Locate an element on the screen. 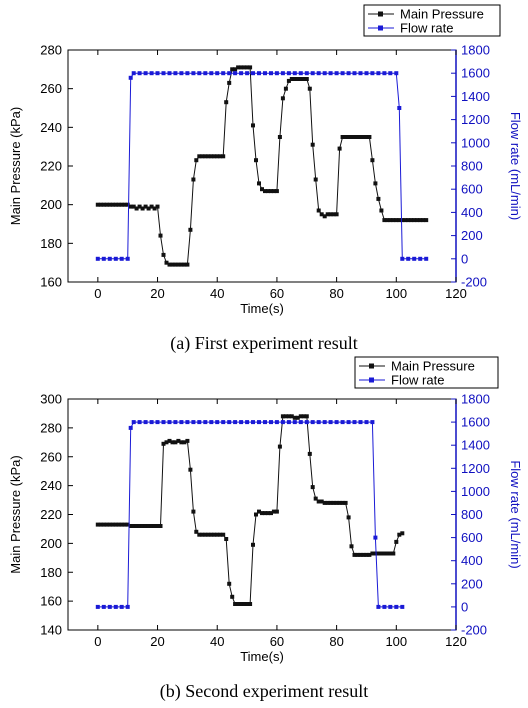  legend-main-pressure-marker is located at coordinates (371, 366).